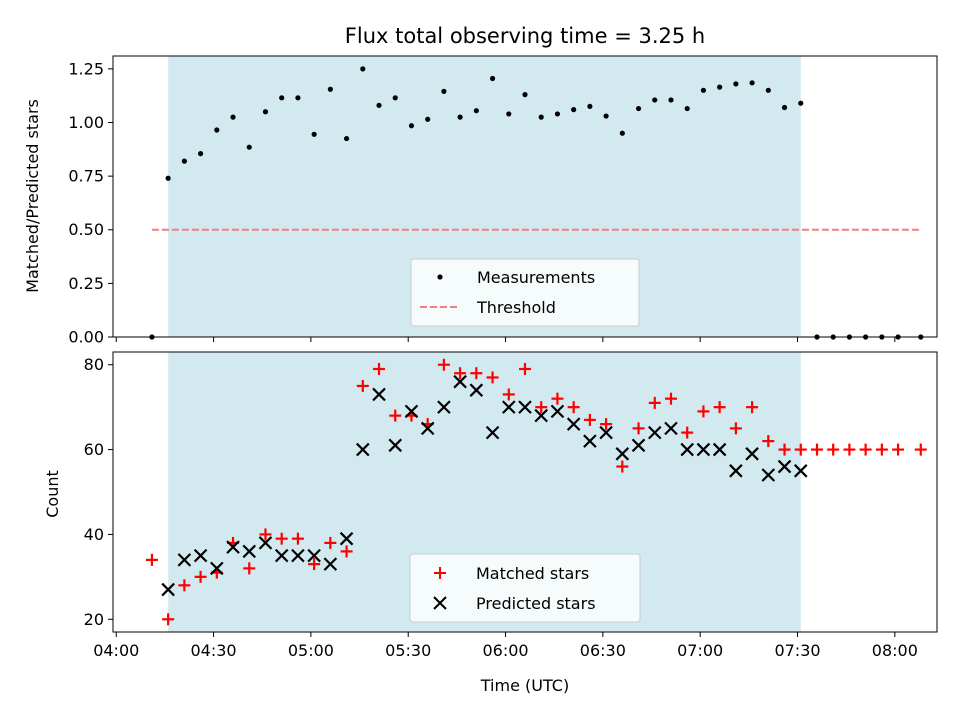 The image size is (960, 720). Describe the element at coordinates (440, 573) in the screenshot. I see `legend-matched-marker` at that location.